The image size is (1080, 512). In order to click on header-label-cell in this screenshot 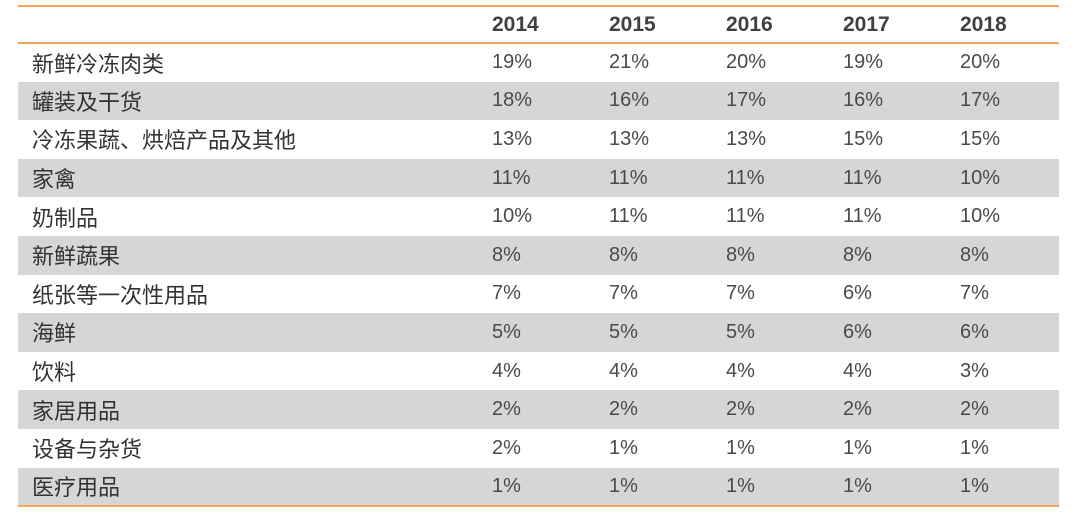, I will do `click(246, 24)`.